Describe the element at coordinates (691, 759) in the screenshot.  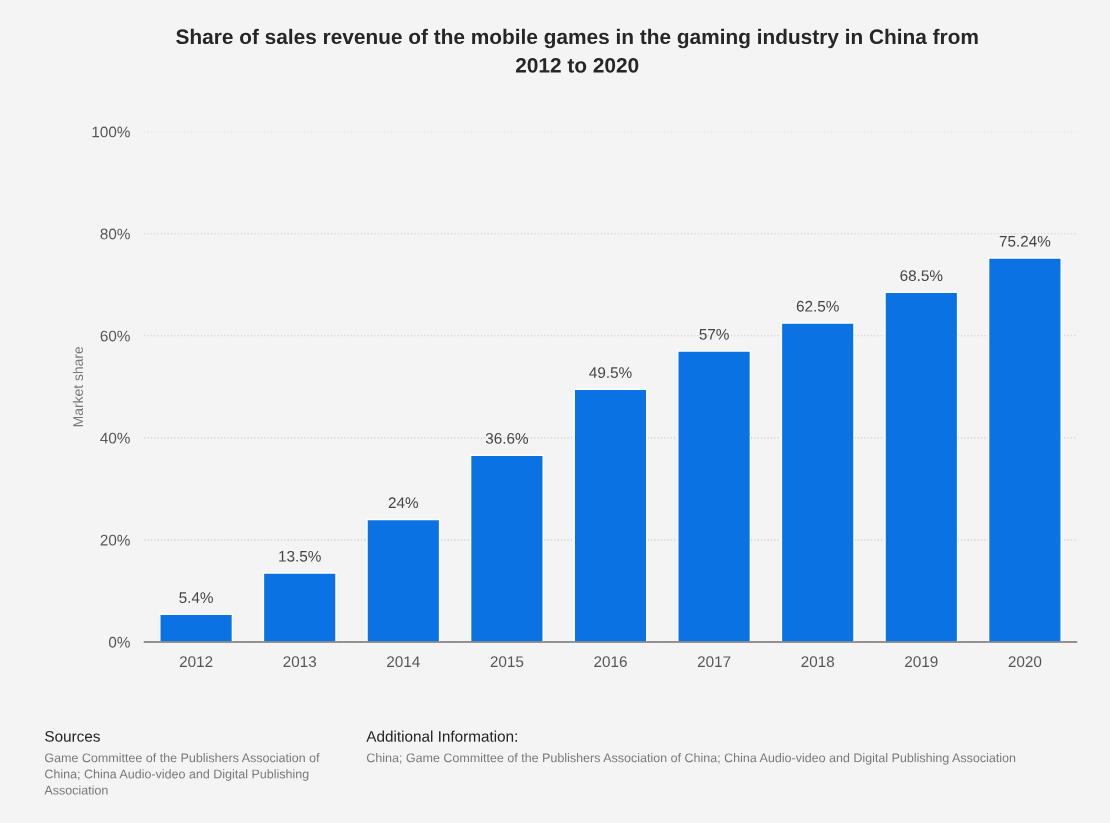
I see `text: China; Game Committee of the Publishers Association of China; China Audio-video and Digital Publishing Association` at that location.